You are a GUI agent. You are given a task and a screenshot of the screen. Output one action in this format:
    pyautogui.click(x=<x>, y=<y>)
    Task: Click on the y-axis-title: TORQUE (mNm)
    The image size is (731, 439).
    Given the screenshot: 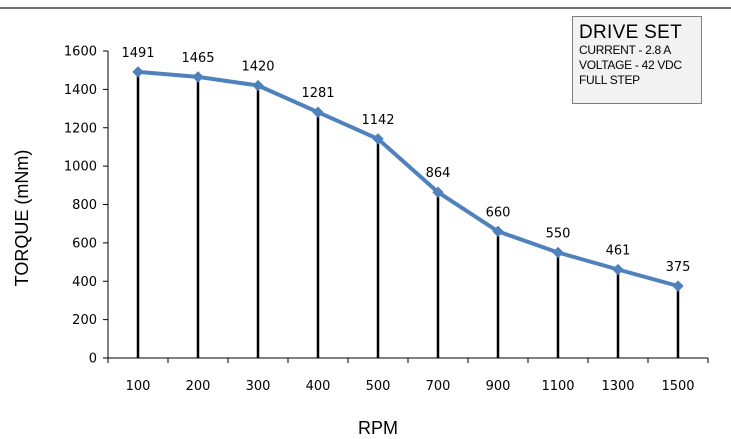 What is the action you would take?
    pyautogui.click(x=22, y=218)
    